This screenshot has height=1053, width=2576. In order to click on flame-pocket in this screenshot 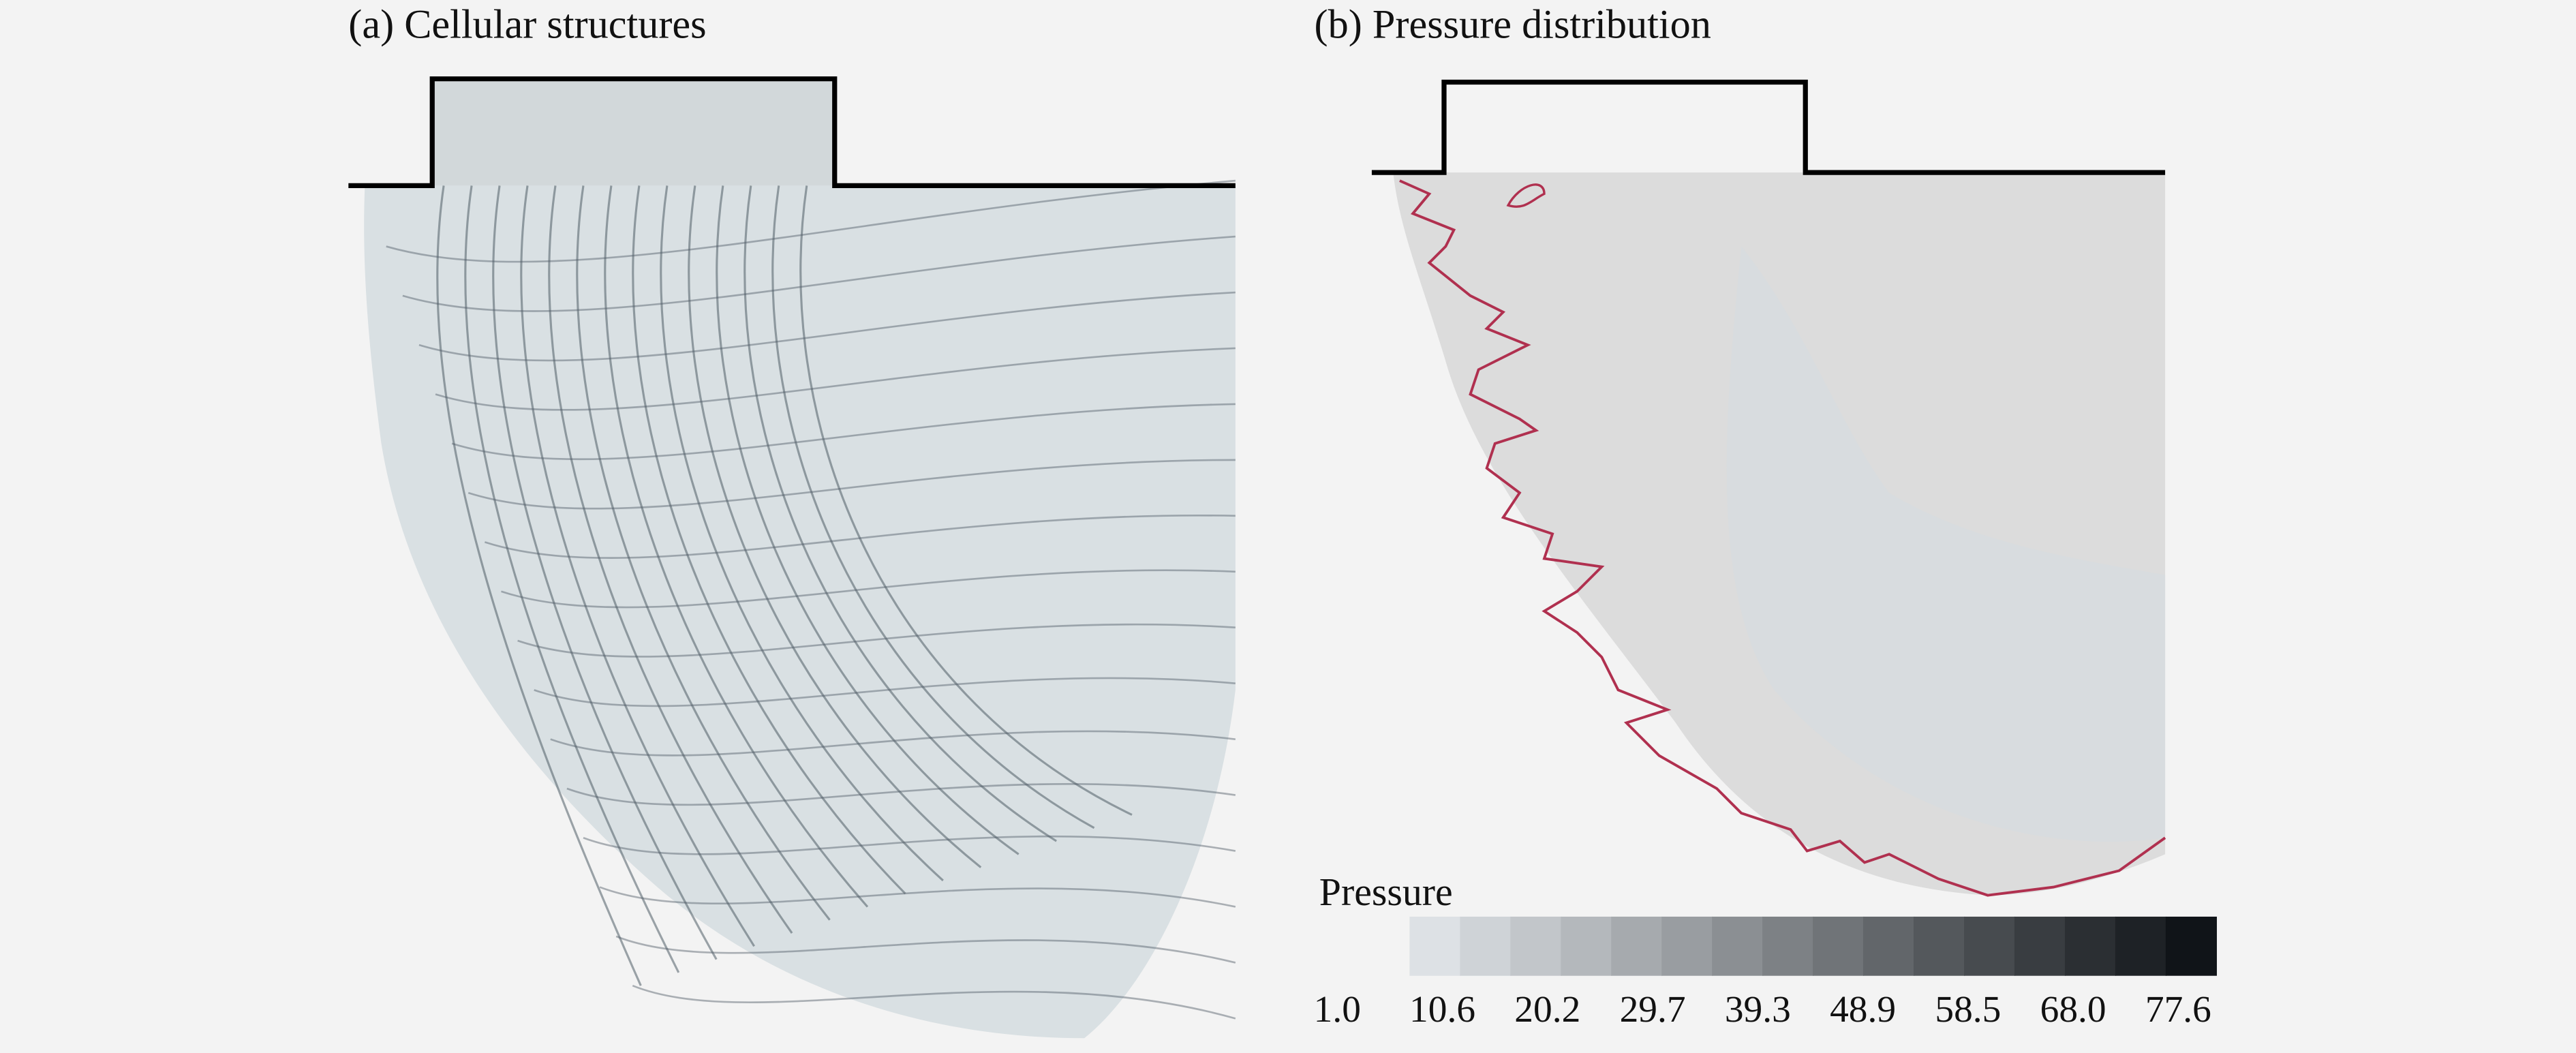, I will do `click(1526, 195)`.